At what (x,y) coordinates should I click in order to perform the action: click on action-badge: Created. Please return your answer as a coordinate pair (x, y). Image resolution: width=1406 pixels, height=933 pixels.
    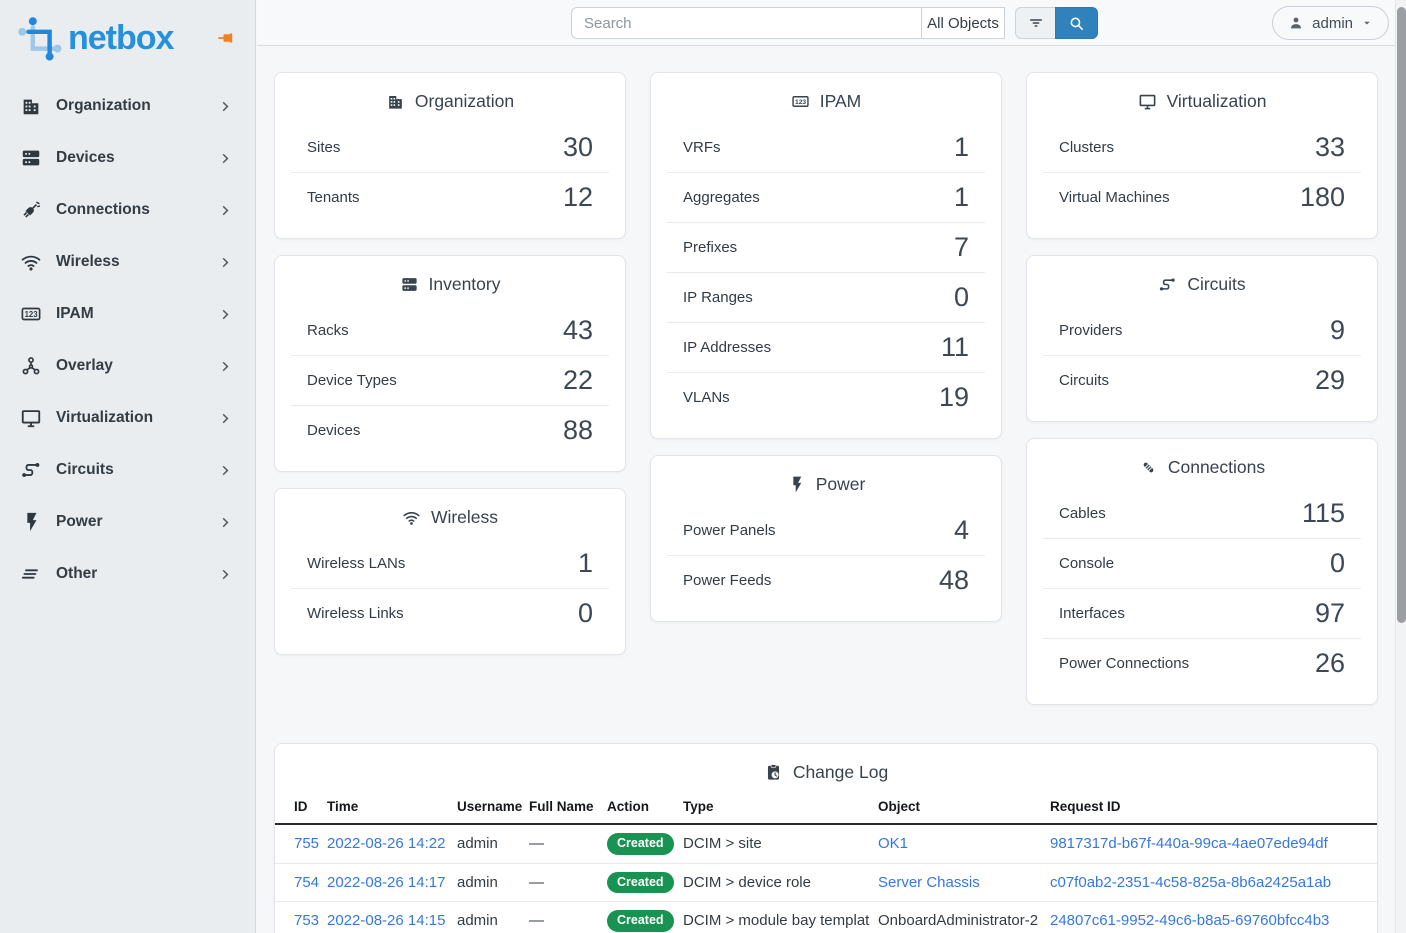
    Looking at the image, I should click on (640, 921).